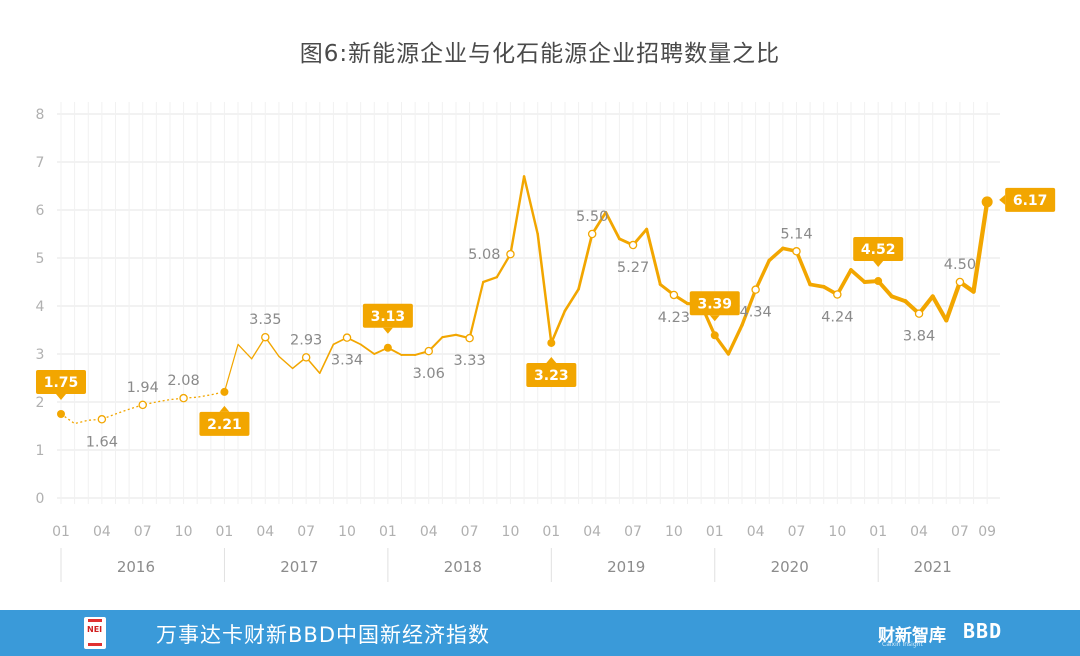 Image resolution: width=1080 pixels, height=656 pixels. I want to click on year-label: 2019, so click(626, 567).